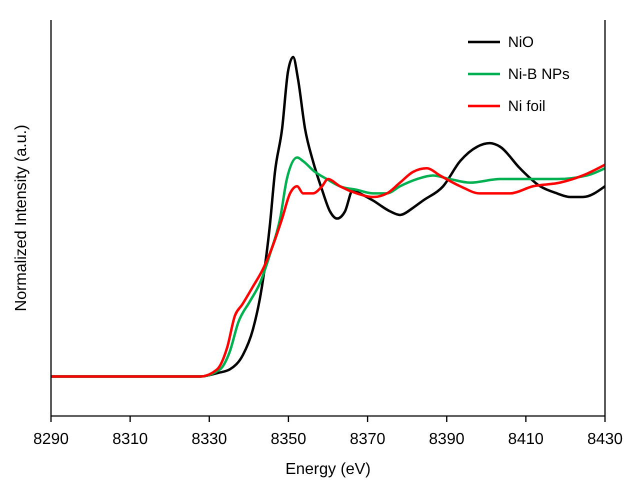  Describe the element at coordinates (539, 74) in the screenshot. I see `legend-label: Ni-B NPs` at that location.